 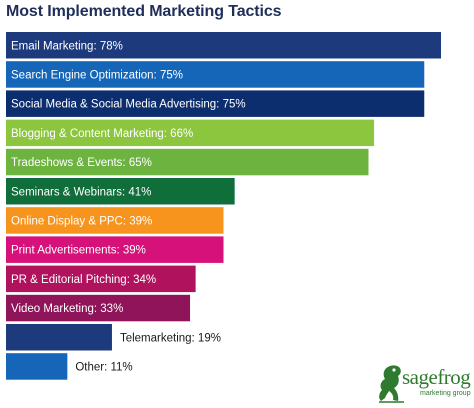 I want to click on chart-title: Most Implemented Marketing Tactics, so click(x=144, y=11).